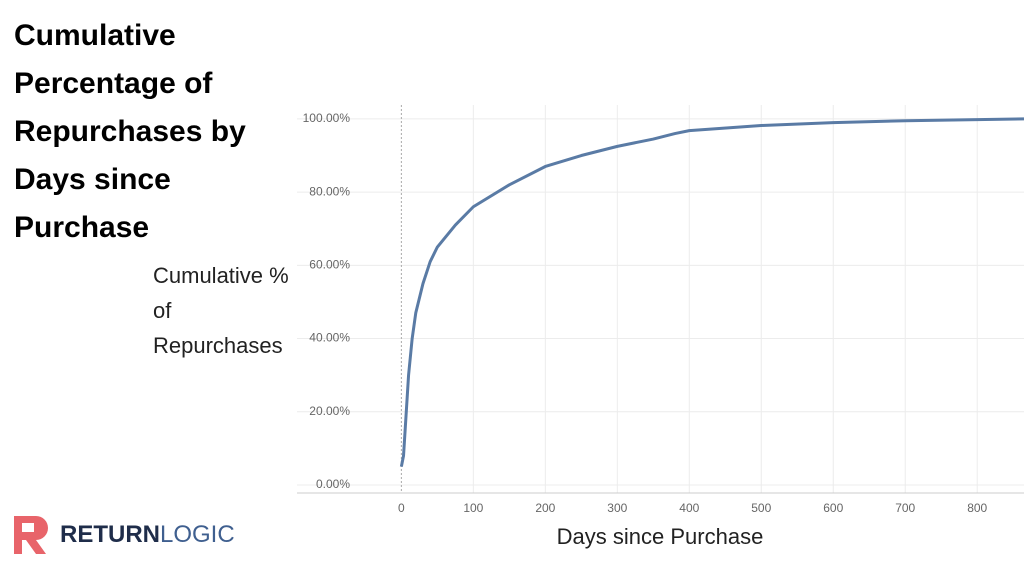 This screenshot has width=1024, height=576. What do you see at coordinates (329, 264) in the screenshot?
I see `y-tick-label: 60.00%` at bounding box center [329, 264].